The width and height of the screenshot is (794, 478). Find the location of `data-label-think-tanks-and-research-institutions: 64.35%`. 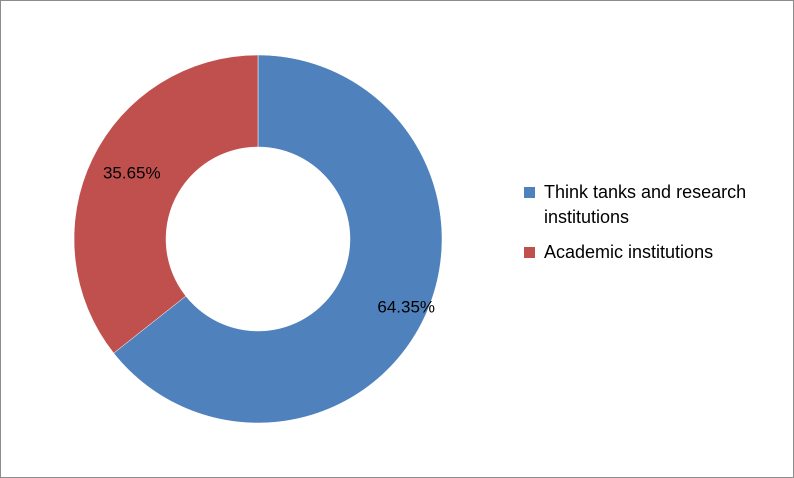

data-label-think-tanks-and-research-institutions: 64.35% is located at coordinates (406, 307).